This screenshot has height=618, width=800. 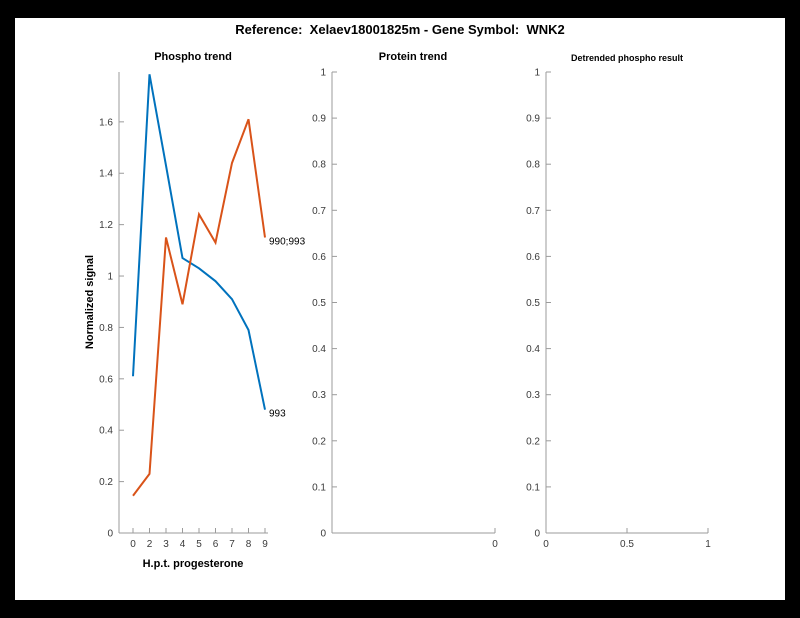 What do you see at coordinates (193, 57) in the screenshot?
I see `subplot1-title: Phospho trend` at bounding box center [193, 57].